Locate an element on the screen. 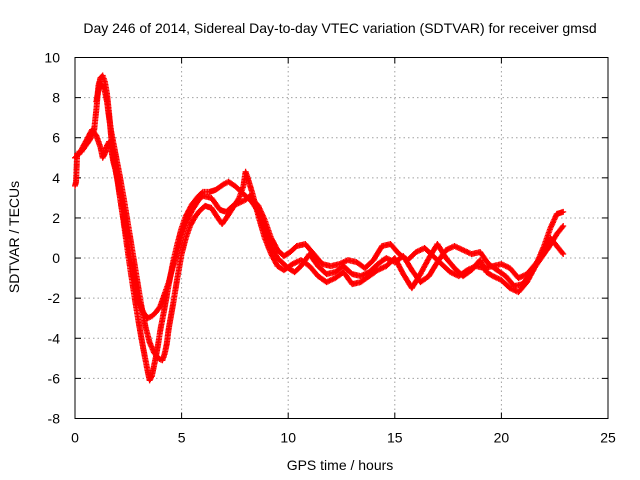  y-axis-label: SDTVAR / TECUs is located at coordinates (14, 237).